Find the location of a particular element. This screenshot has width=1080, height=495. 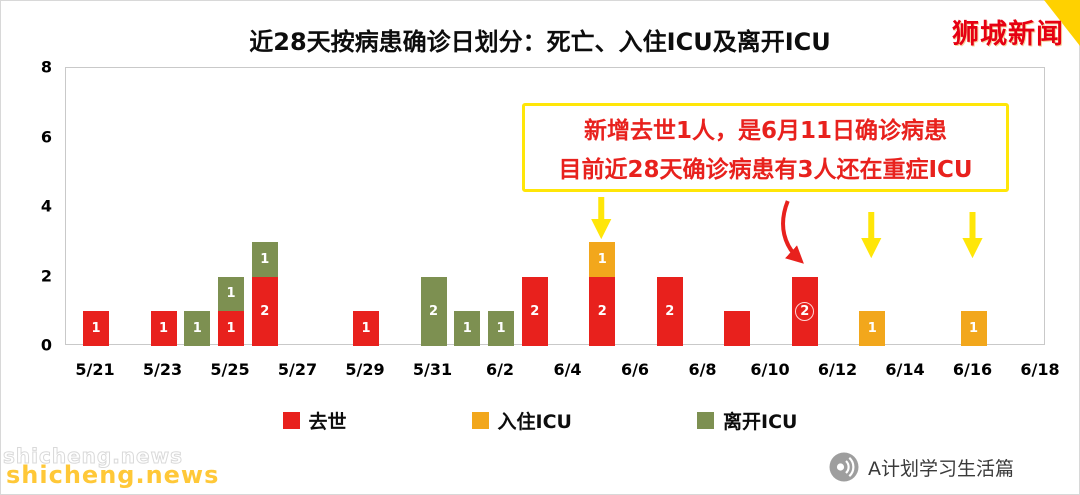

account-name: A计划学习生活篇 is located at coordinates (941, 468).